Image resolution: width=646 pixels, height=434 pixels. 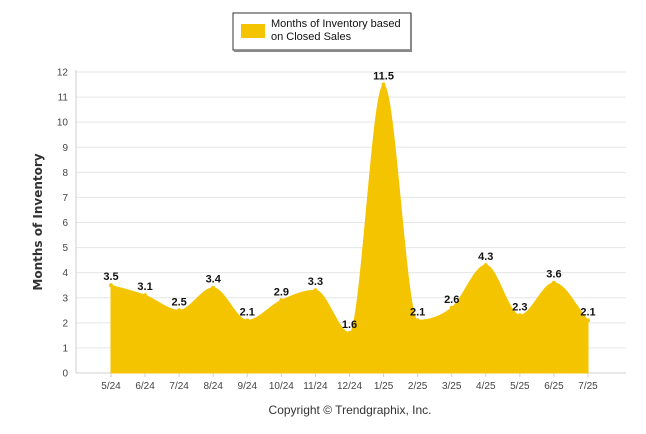 What do you see at coordinates (65, 348) in the screenshot?
I see `y-tick-label: 1` at bounding box center [65, 348].